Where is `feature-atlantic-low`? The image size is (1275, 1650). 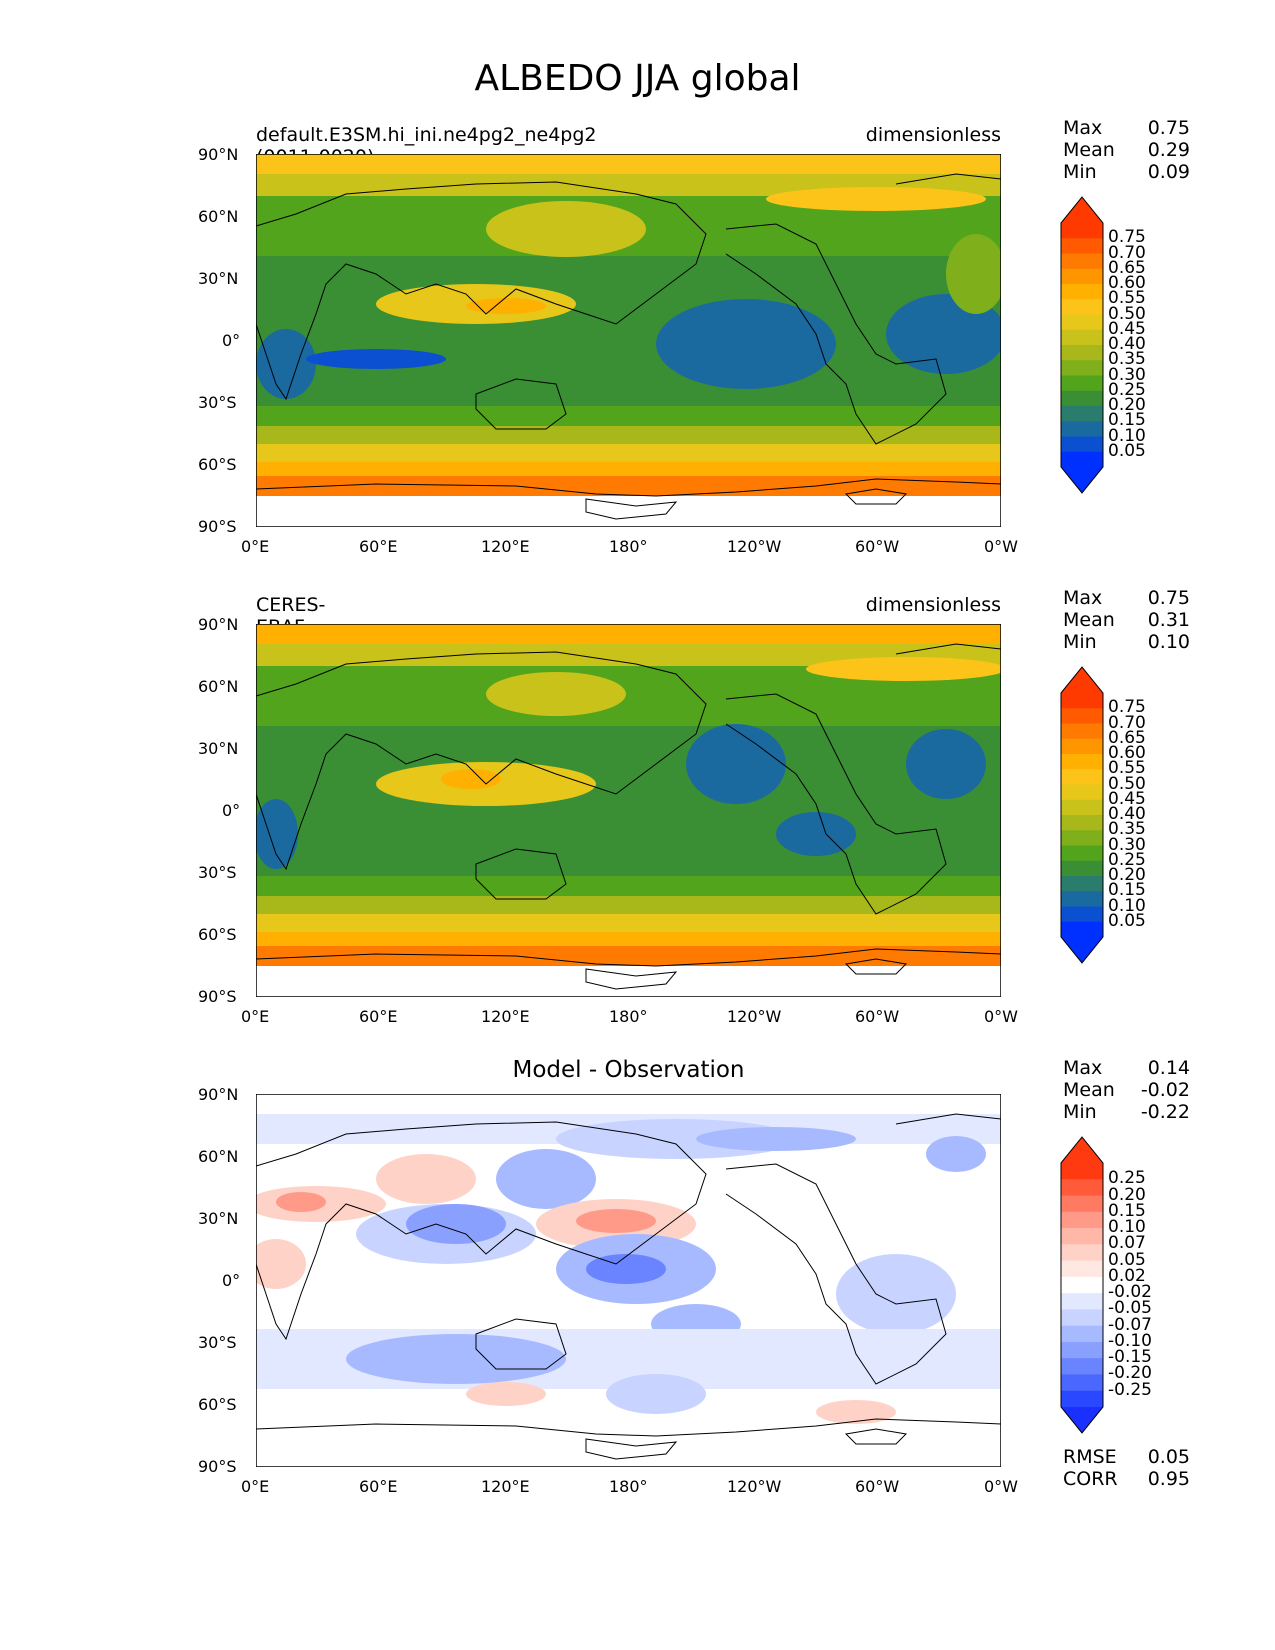
feature-atlantic-low is located at coordinates (943, 334).